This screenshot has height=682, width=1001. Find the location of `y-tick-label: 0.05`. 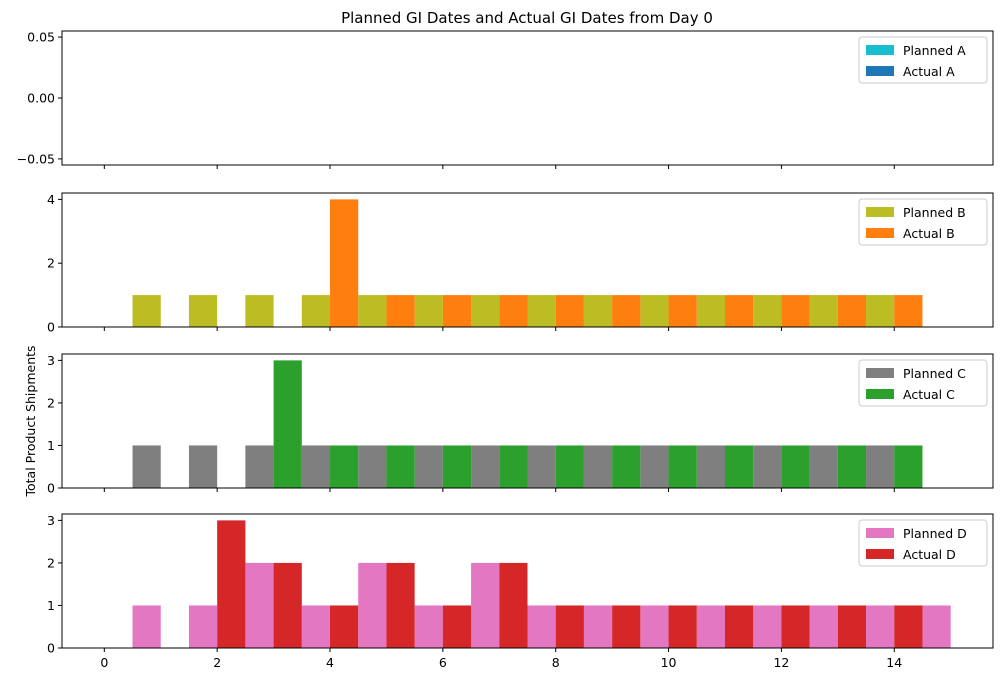

y-tick-label: 0.05 is located at coordinates (41, 37).